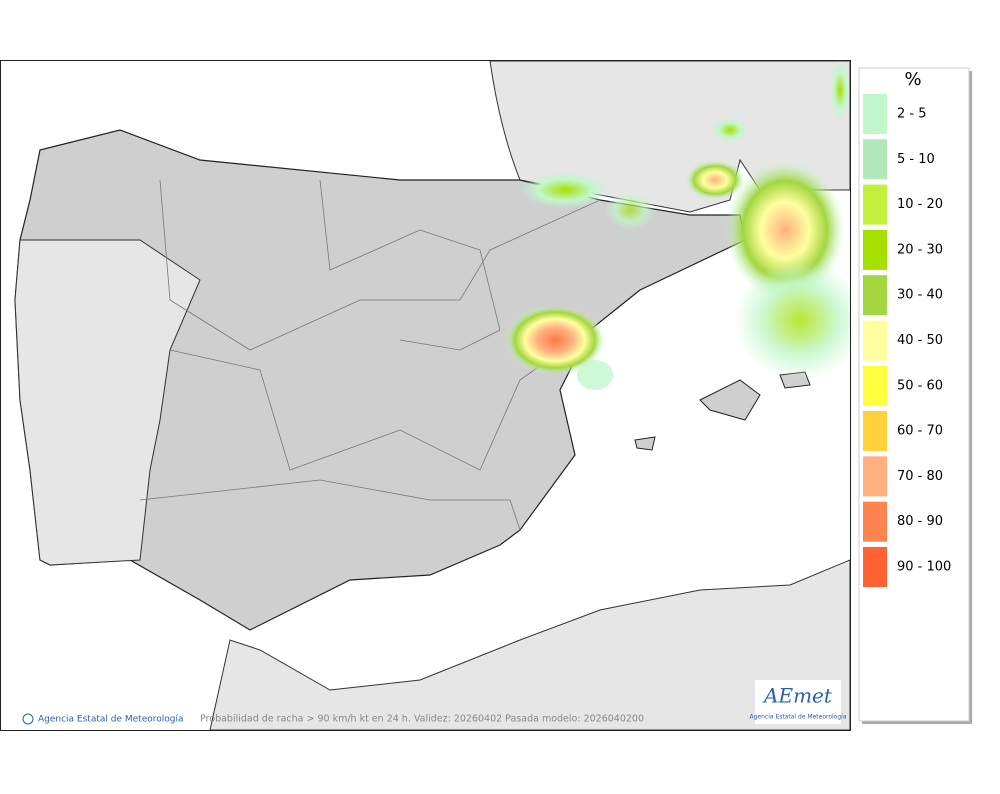  Describe the element at coordinates (920, 340) in the screenshot. I see `legend-label: 40 - 50` at that location.